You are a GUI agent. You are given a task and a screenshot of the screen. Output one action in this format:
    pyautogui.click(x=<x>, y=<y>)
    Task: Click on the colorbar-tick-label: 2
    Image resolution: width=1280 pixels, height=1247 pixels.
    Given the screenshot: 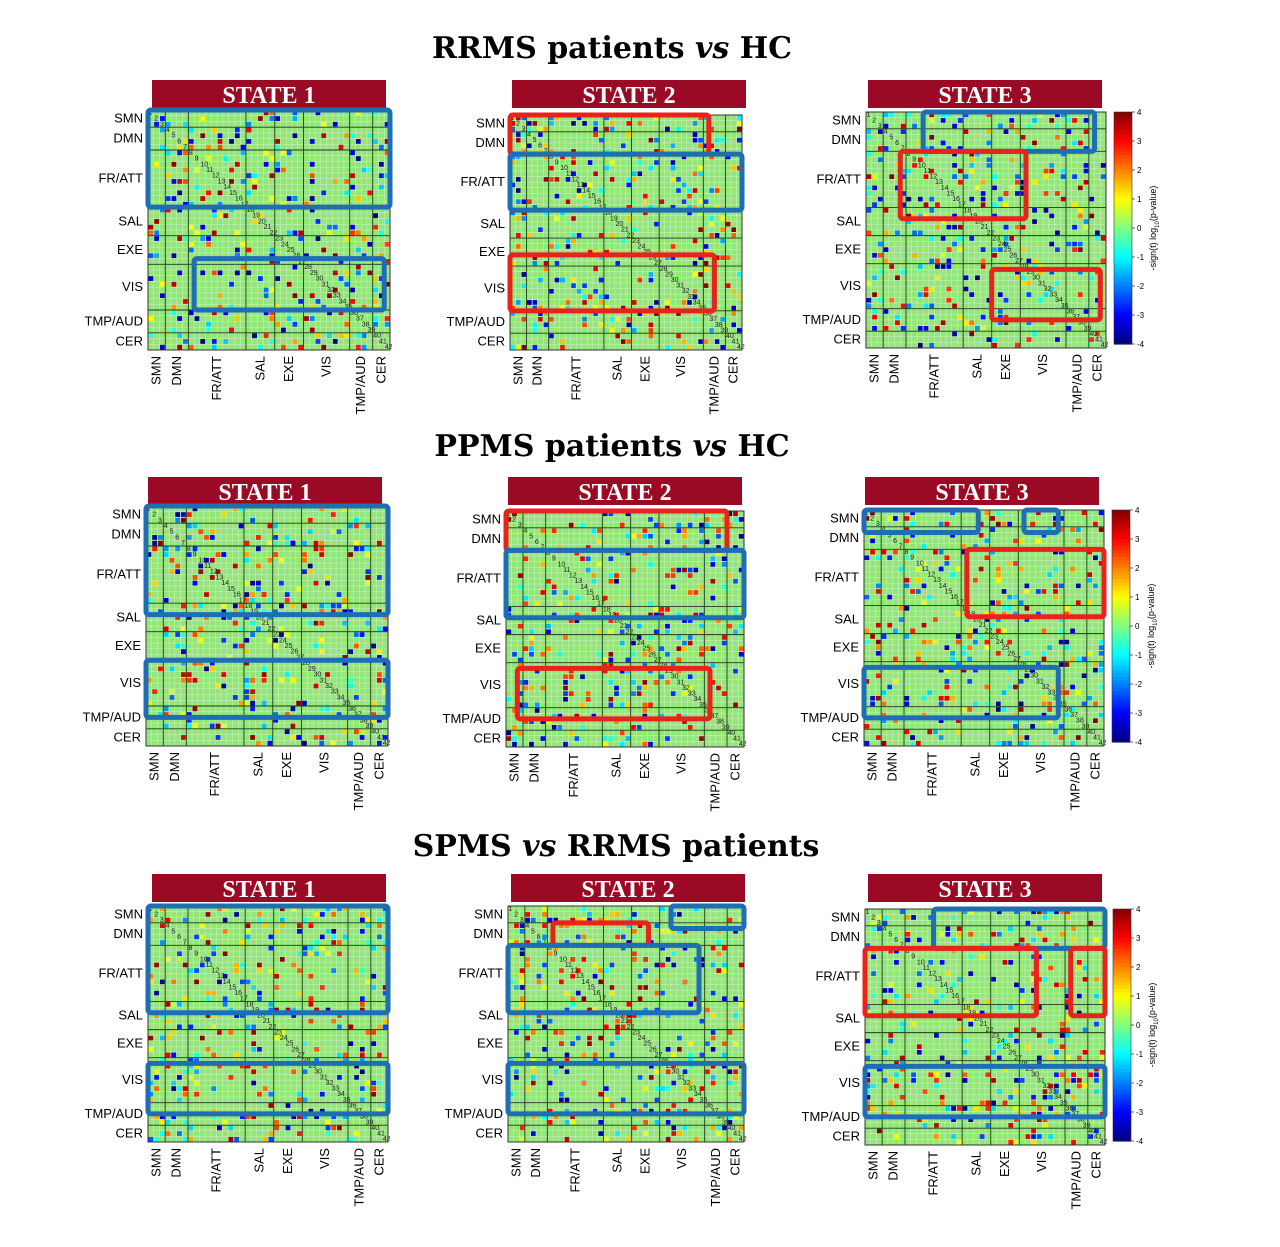 What is the action you would take?
    pyautogui.click(x=1138, y=967)
    